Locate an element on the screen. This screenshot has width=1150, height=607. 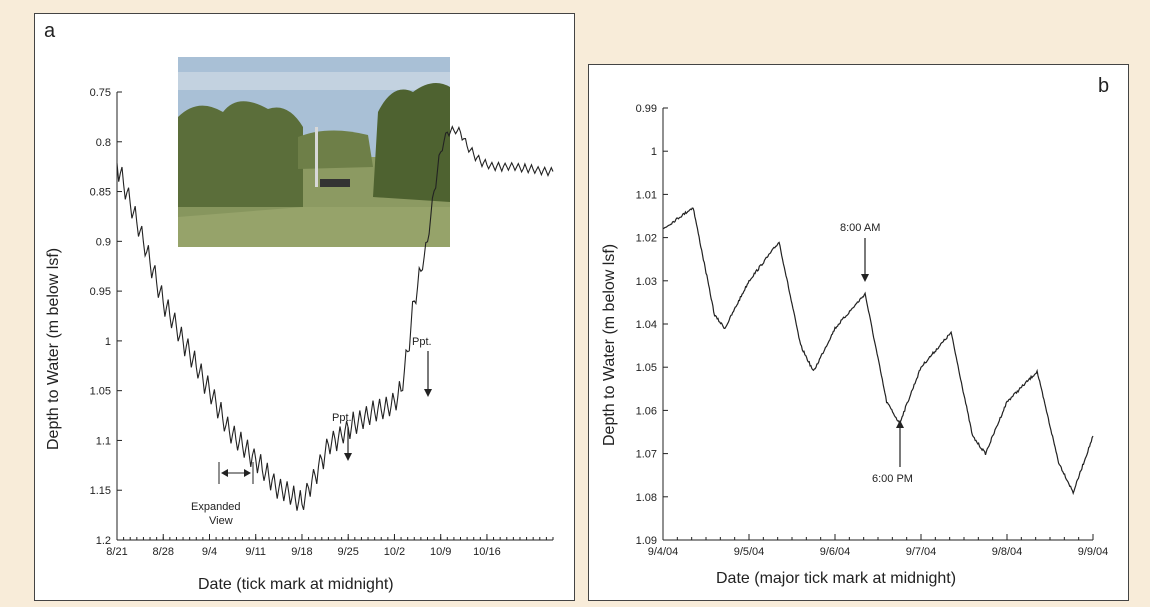
x-tick-label: 9/11 is located at coordinates (255, 552).